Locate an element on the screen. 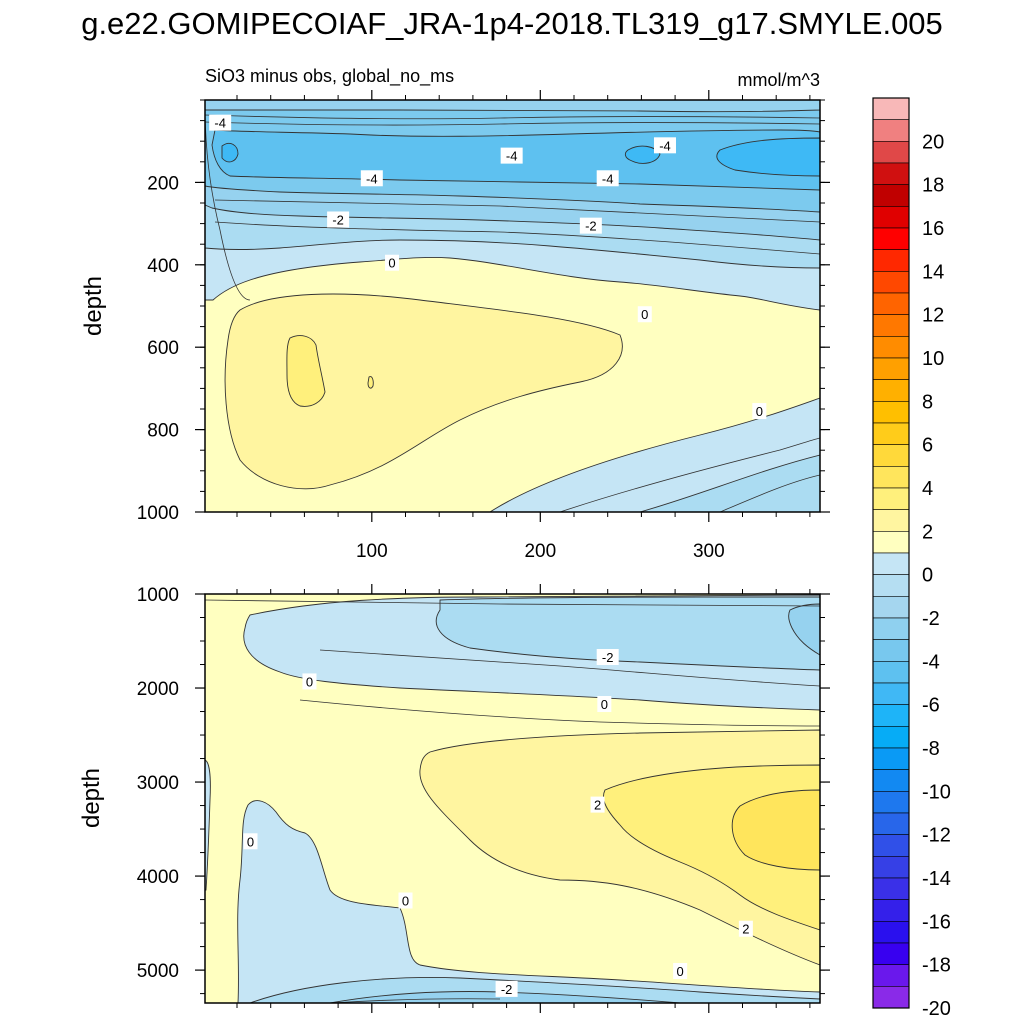 The width and height of the screenshot is (1024, 1024). subtitle-right: mmol/m^3 is located at coordinates (779, 80).